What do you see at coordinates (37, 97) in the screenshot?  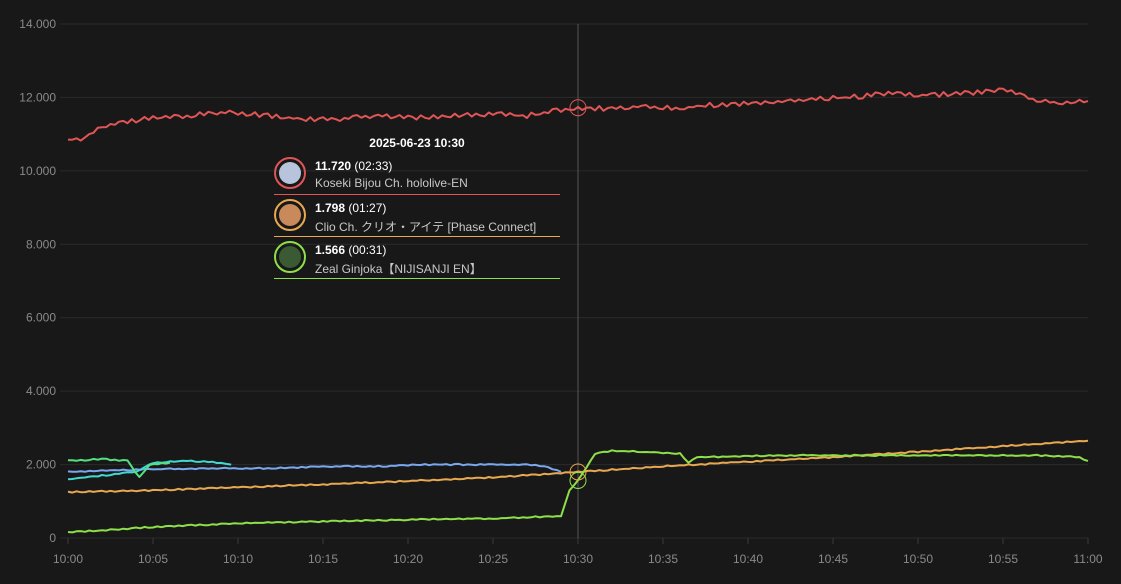 I see `y-tick-label: 12.000` at bounding box center [37, 97].